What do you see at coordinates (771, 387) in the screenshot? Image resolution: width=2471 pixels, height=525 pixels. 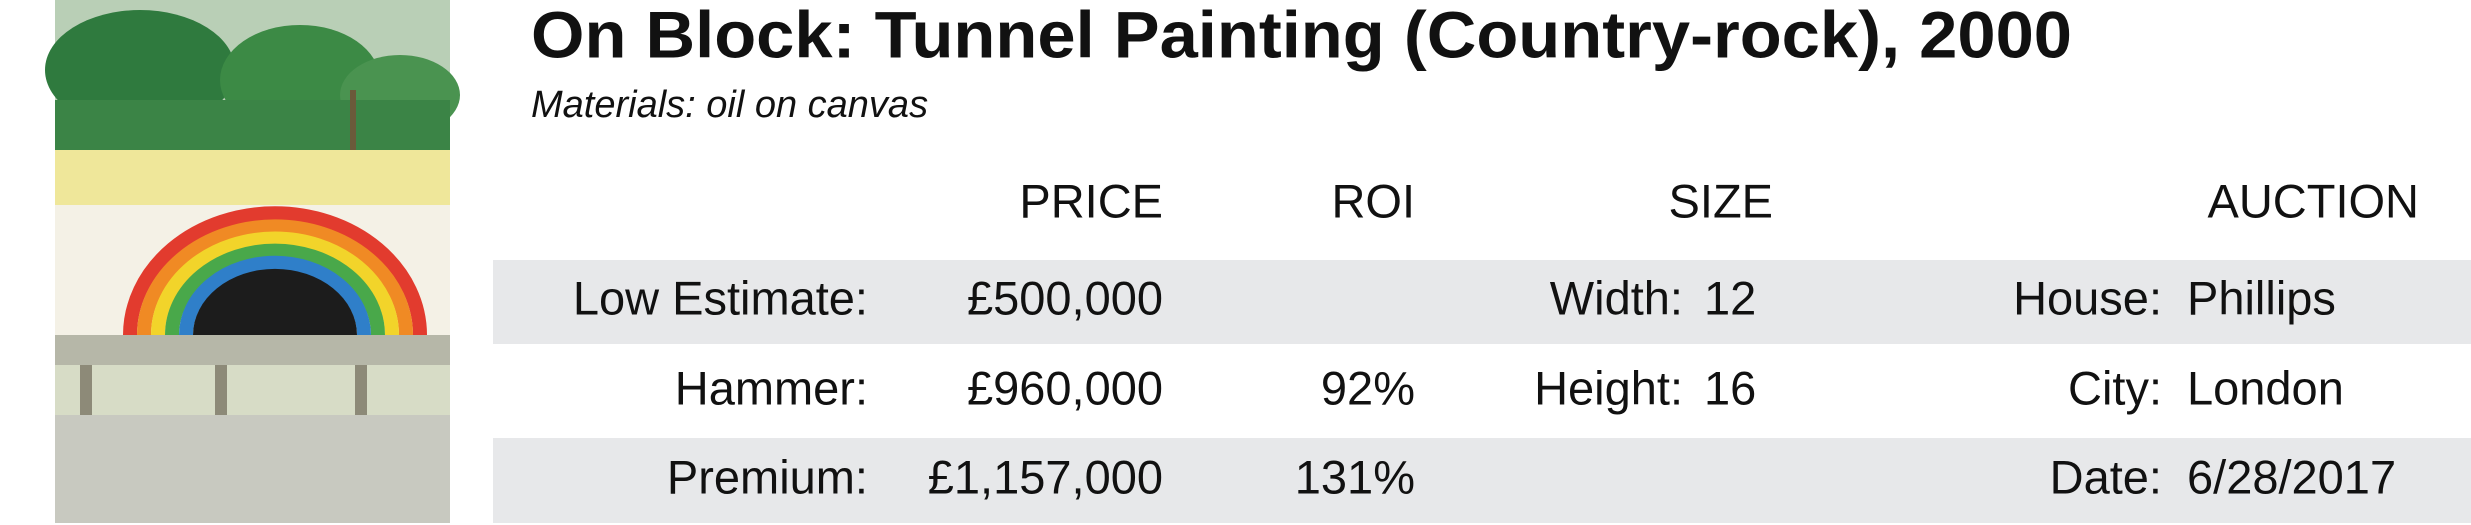 I see `cell-label: Hammer:` at bounding box center [771, 387].